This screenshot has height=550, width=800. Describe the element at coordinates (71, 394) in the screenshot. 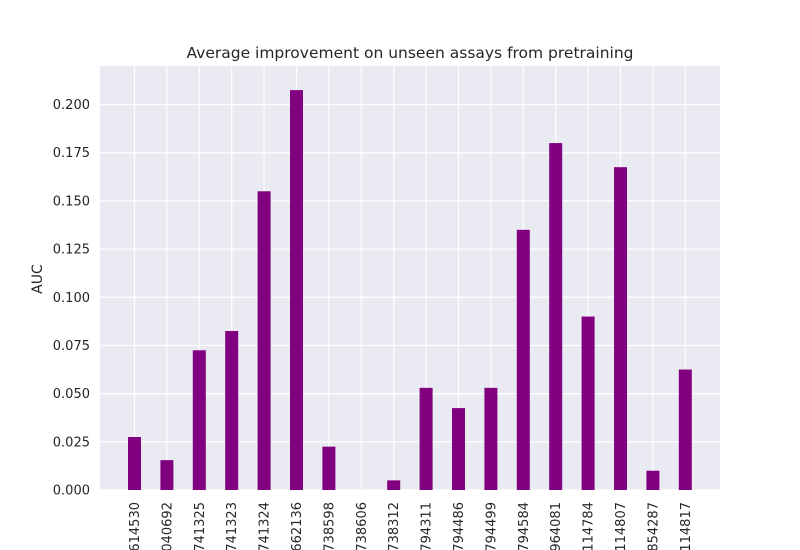

I see `y-tick-label: 0.050` at that location.